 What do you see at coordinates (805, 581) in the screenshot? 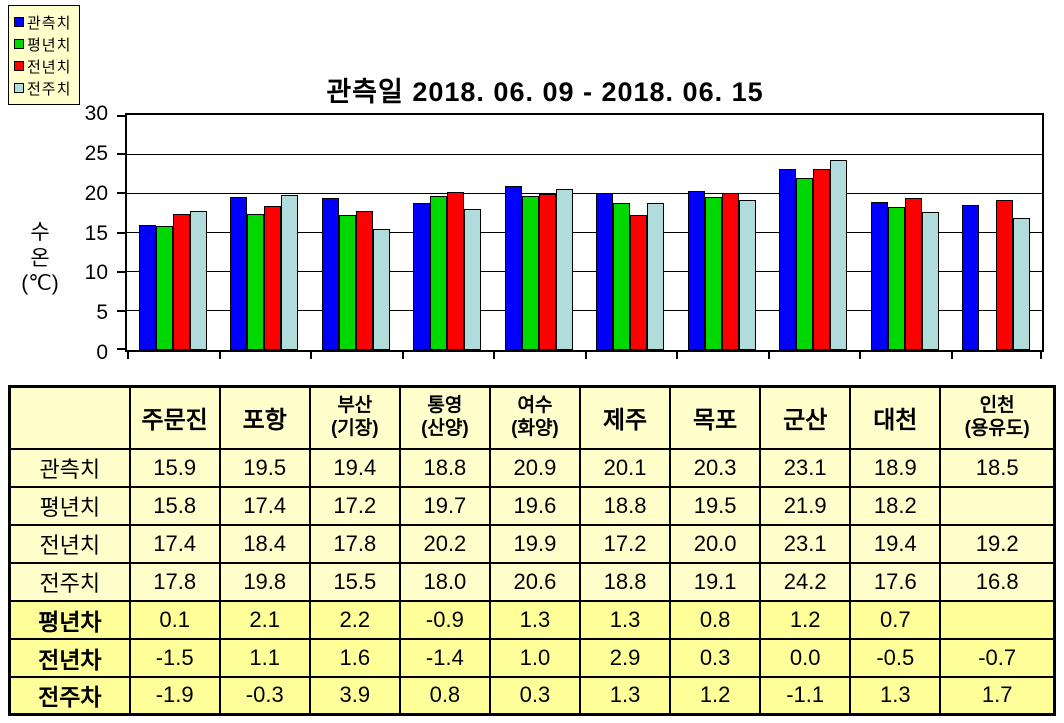
I see `data-cell: 24.2` at bounding box center [805, 581].